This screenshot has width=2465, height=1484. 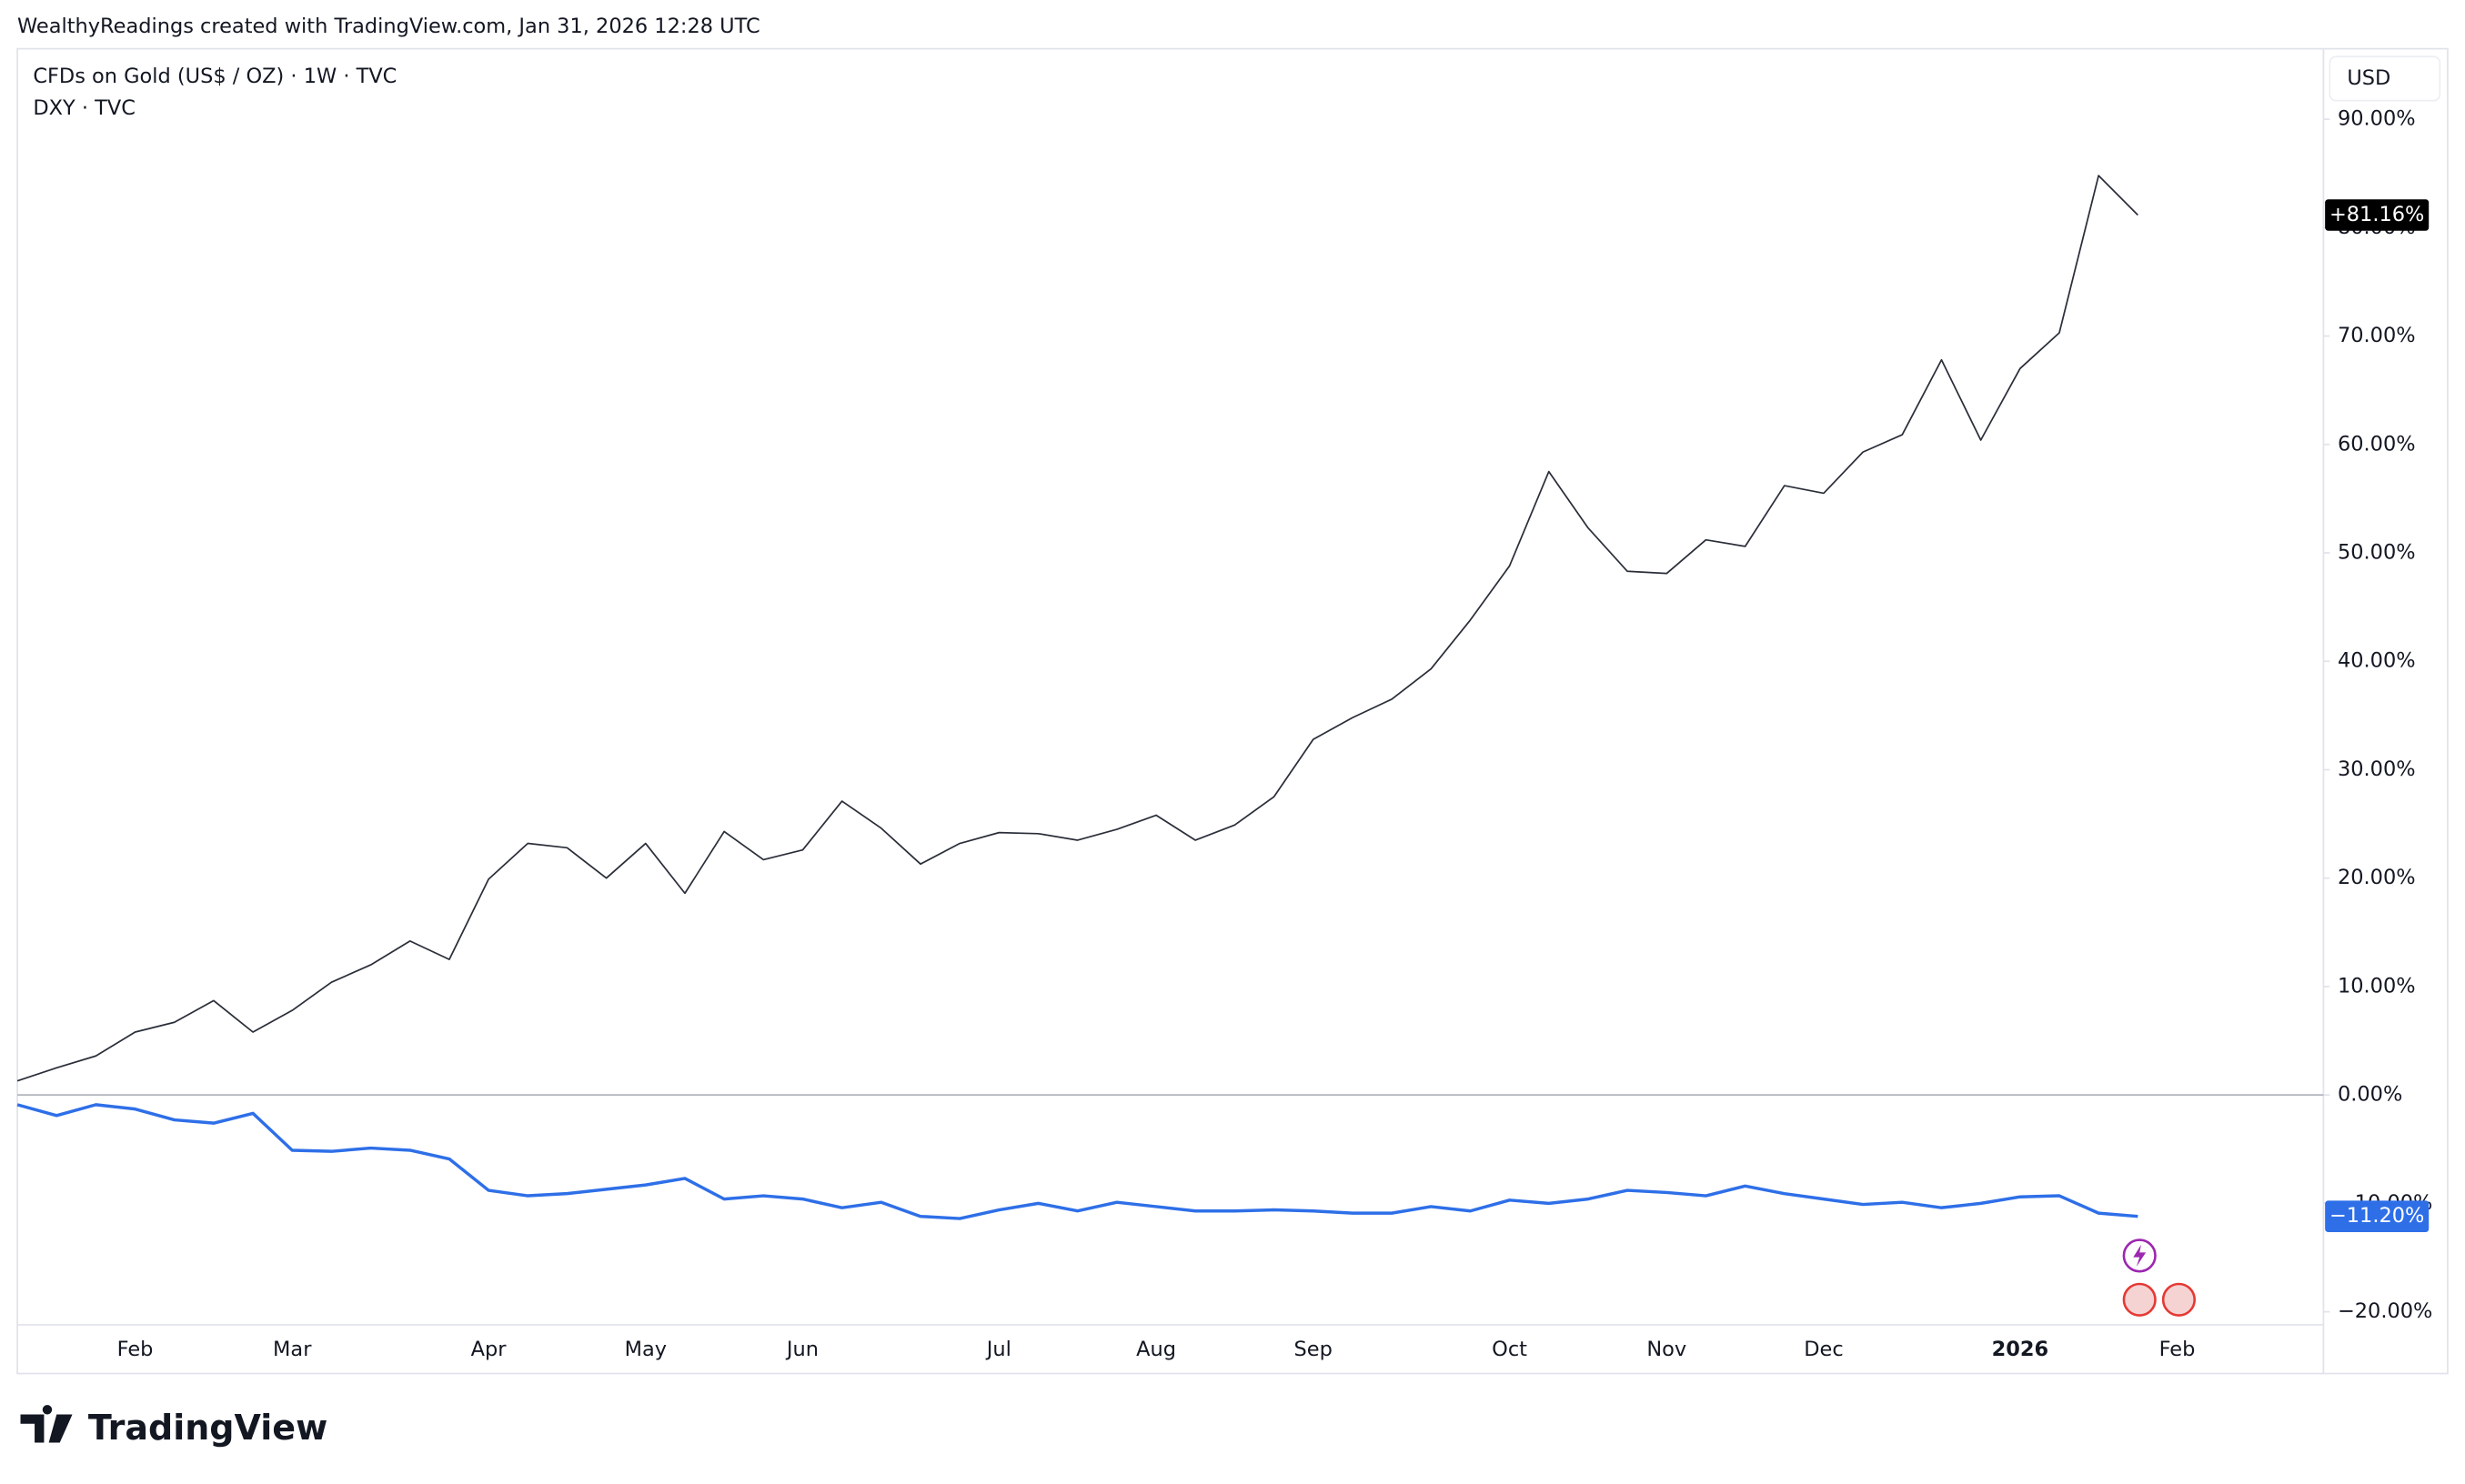 What do you see at coordinates (293, 1349) in the screenshot?
I see `x-tick-label: Mar` at bounding box center [293, 1349].